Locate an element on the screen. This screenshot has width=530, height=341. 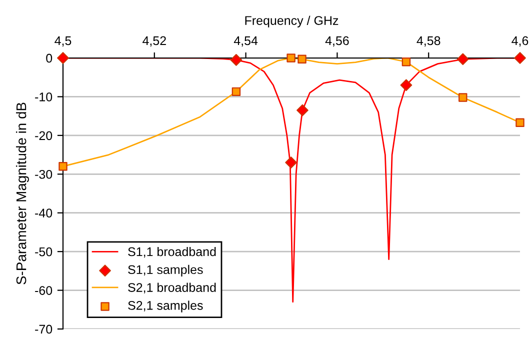
y-tick-label: -60 is located at coordinates (43, 290).